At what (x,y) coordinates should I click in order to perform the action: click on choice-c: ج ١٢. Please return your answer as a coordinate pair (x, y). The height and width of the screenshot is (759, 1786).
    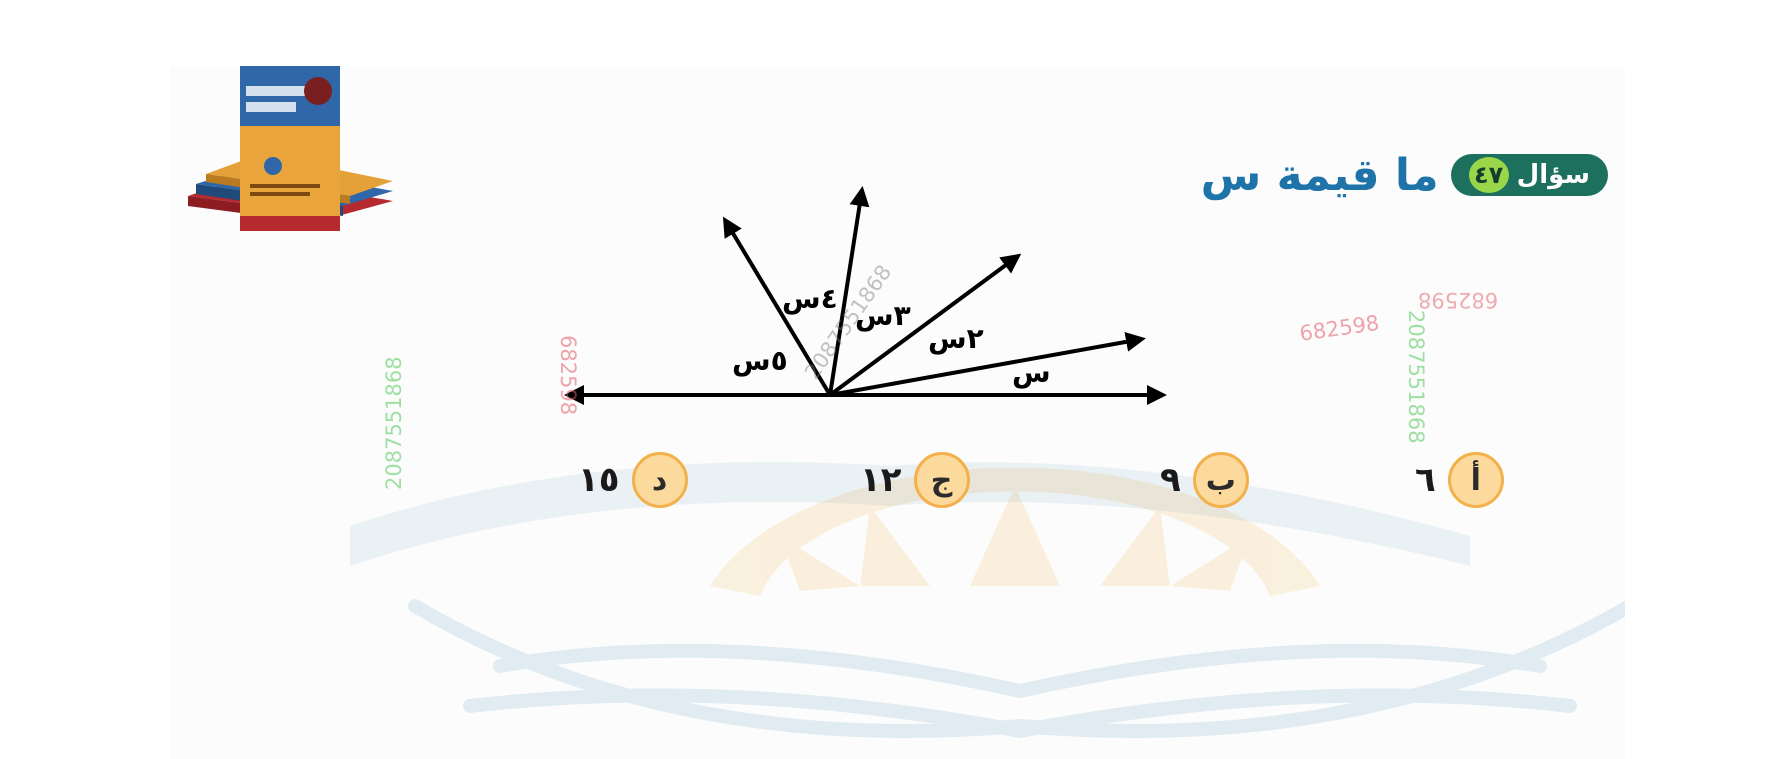
    Looking at the image, I should click on (915, 480).